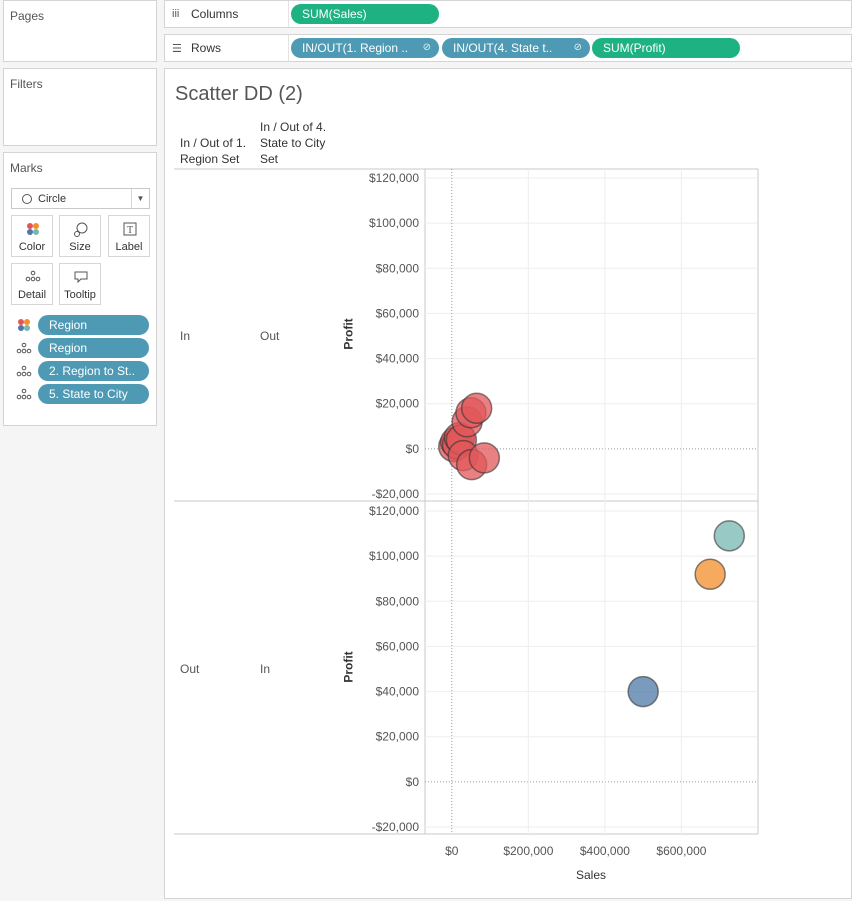 The width and height of the screenshot is (852, 901). Describe the element at coordinates (213, 151) in the screenshot. I see `header-region-set: In / Out of 1. Region Set` at that location.